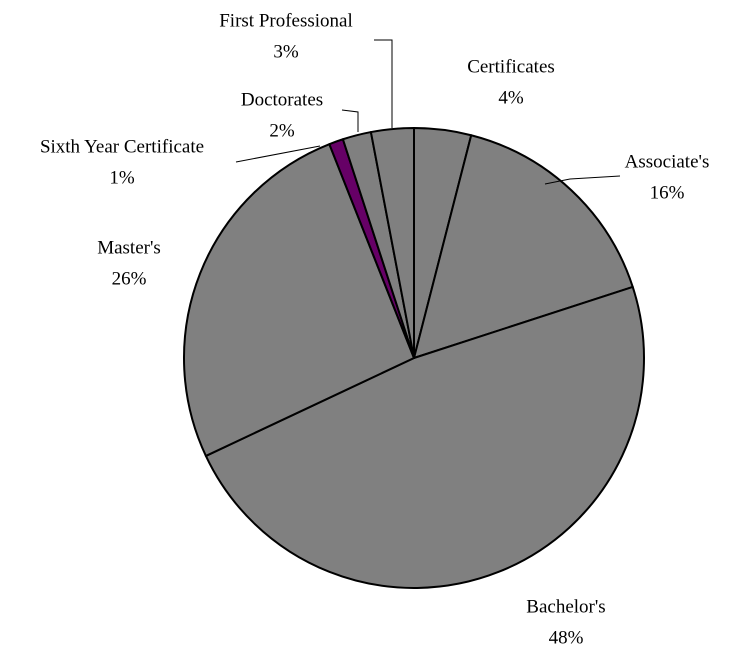 Image resolution: width=731 pixels, height=646 pixels. Describe the element at coordinates (565, 606) in the screenshot. I see `slice-label: Bachelor's` at that location.